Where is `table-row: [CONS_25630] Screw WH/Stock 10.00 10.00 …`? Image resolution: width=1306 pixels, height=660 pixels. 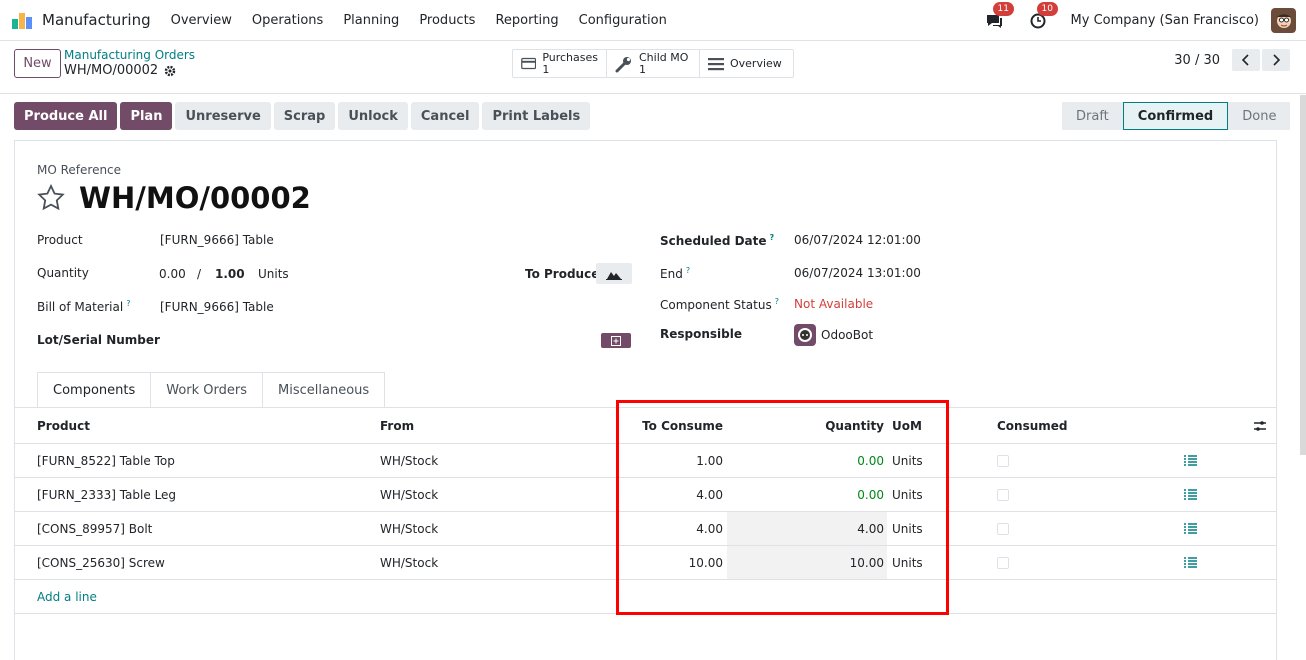
table-row: [CONS_25630] Screw WH/Stock 10.00 10.00 … is located at coordinates (645, 563).